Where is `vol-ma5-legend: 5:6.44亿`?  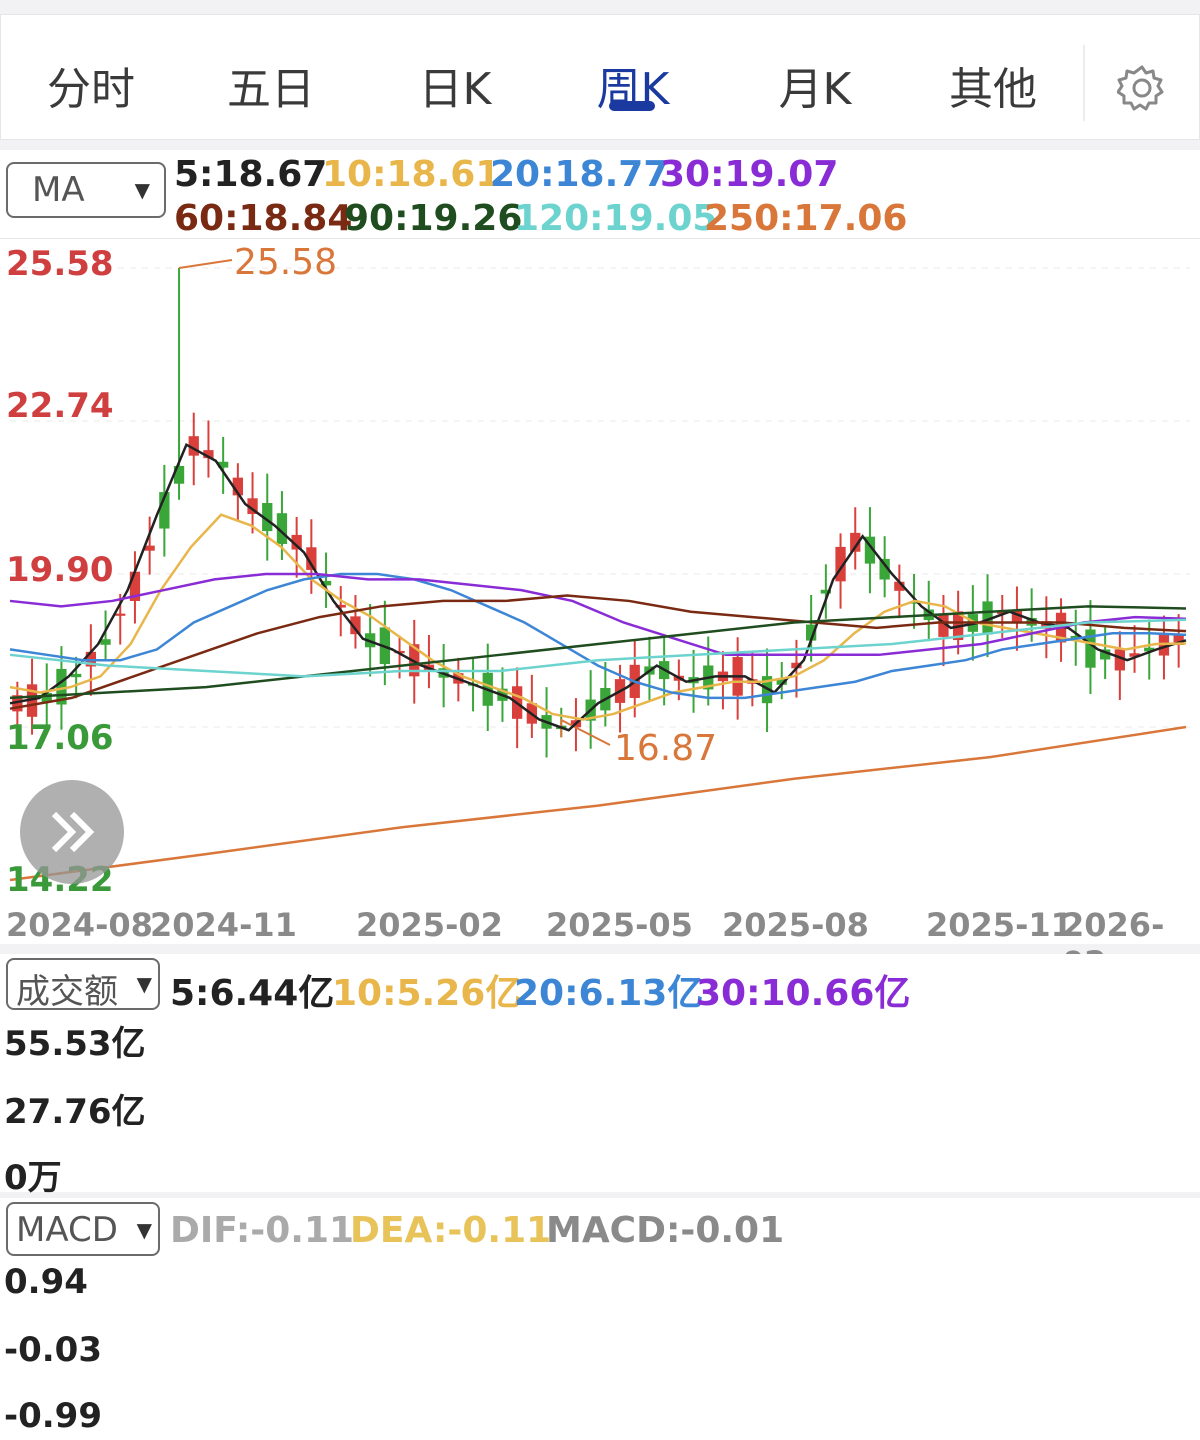
vol-ma5-legend: 5:6.44亿 is located at coordinates (252, 993).